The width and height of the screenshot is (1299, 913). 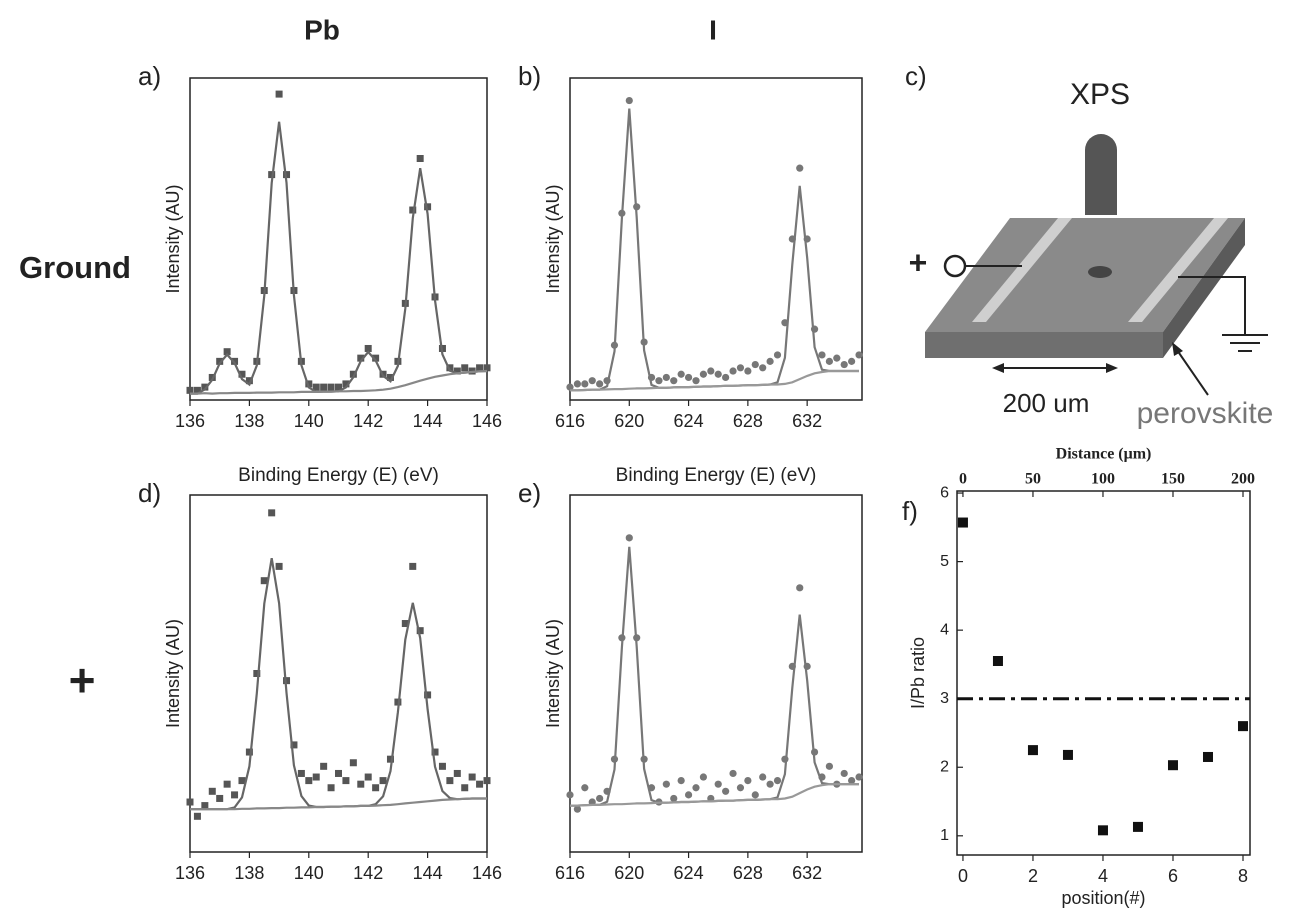 I want to click on x-tick-label: 142, so click(x=368, y=873).